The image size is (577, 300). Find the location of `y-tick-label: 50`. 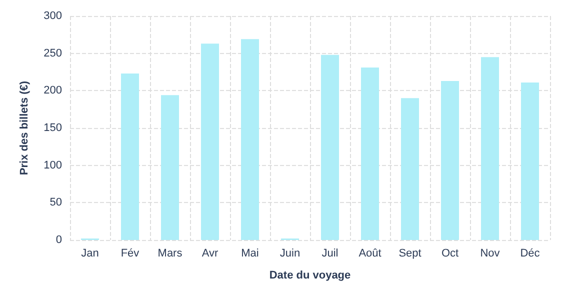

y-tick-label: 50 is located at coordinates (56, 202).